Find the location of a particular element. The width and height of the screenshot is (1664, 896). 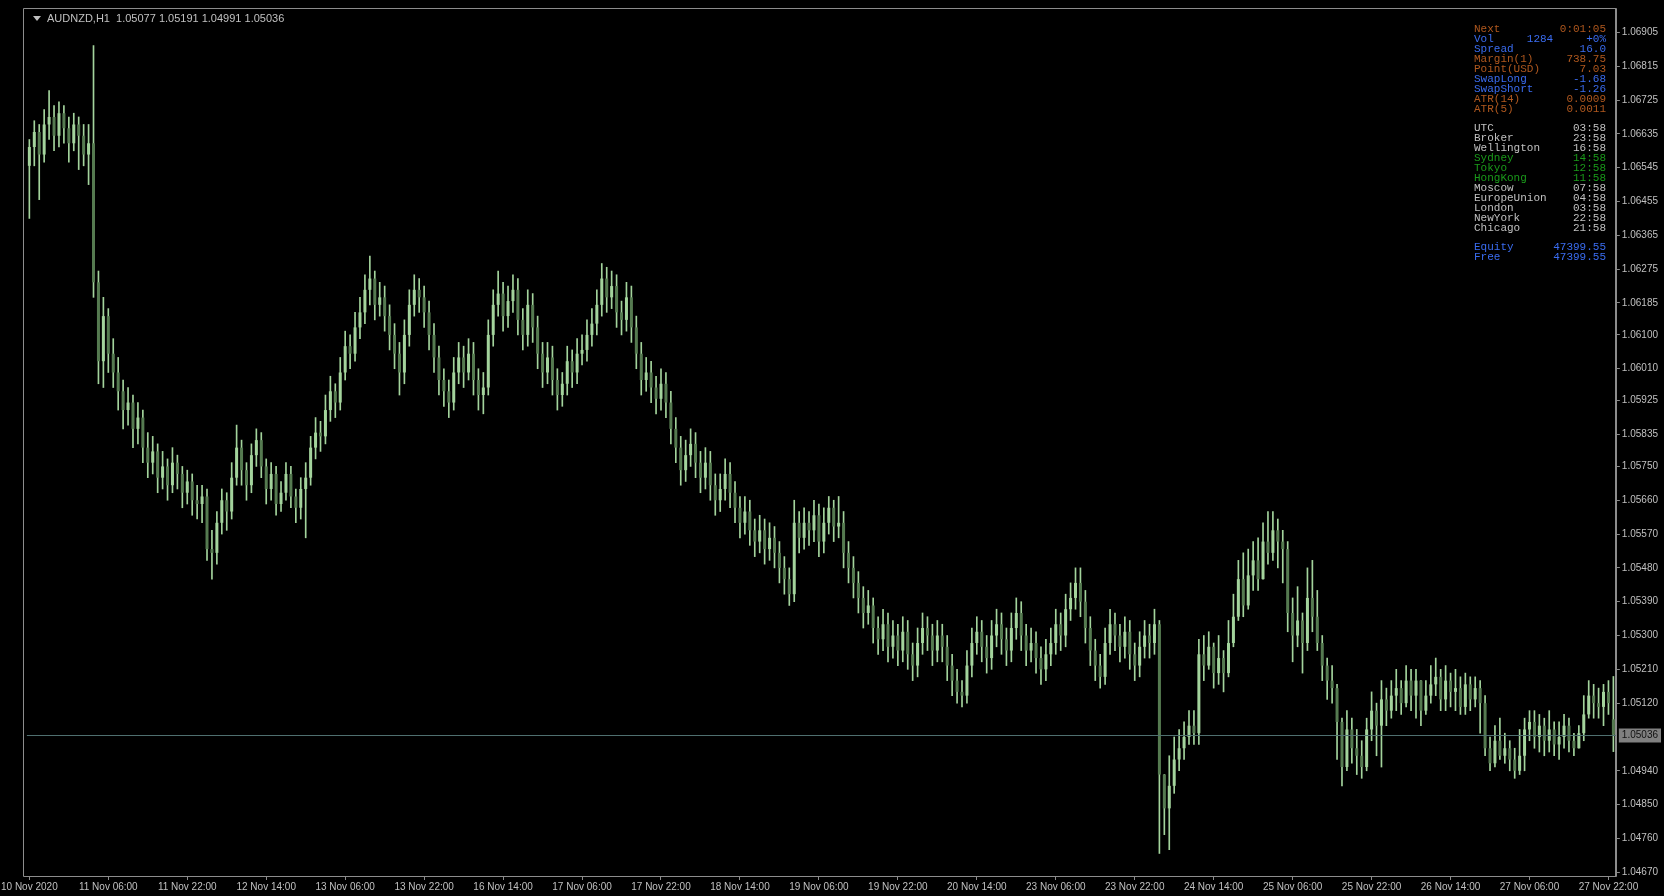

y-tick-label: 1.06275 is located at coordinates (1640, 268).